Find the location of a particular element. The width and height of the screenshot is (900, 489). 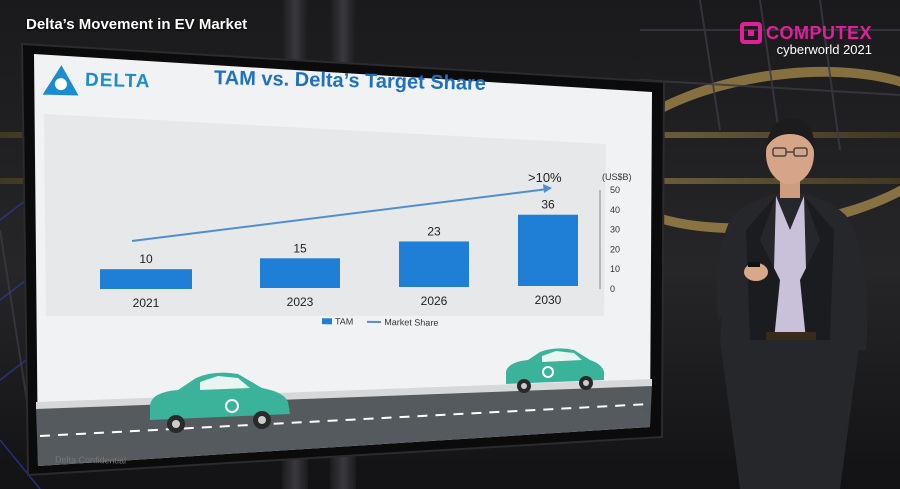

legend-swatch-line is located at coordinates (374, 322).